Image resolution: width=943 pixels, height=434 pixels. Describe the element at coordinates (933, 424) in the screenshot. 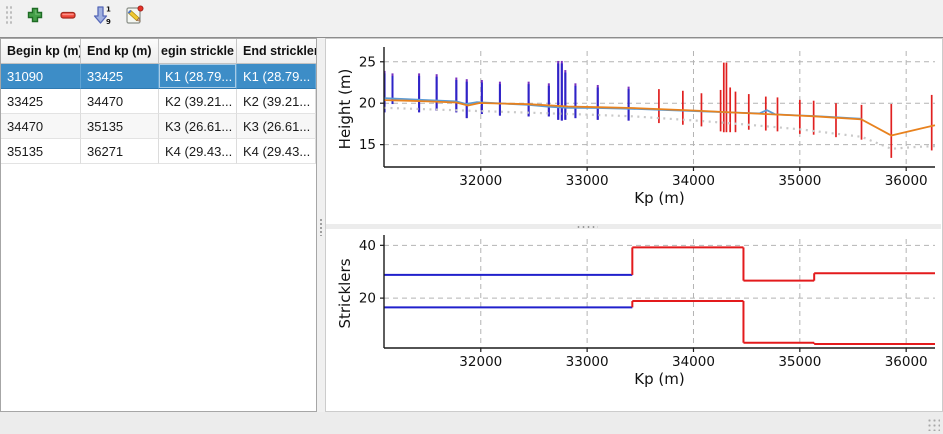

I see `resize-grip-icon` at that location.